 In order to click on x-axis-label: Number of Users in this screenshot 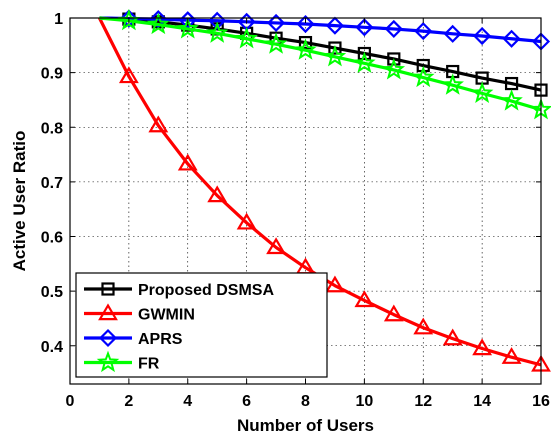, I will do `click(305, 425)`.